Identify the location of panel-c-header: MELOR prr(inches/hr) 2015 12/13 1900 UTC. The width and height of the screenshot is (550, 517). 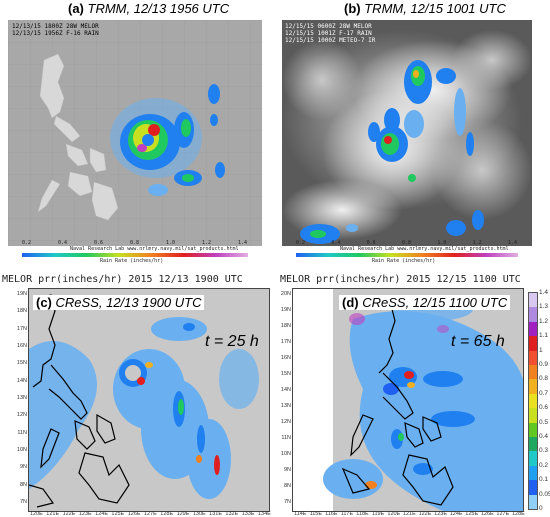
(122, 279).